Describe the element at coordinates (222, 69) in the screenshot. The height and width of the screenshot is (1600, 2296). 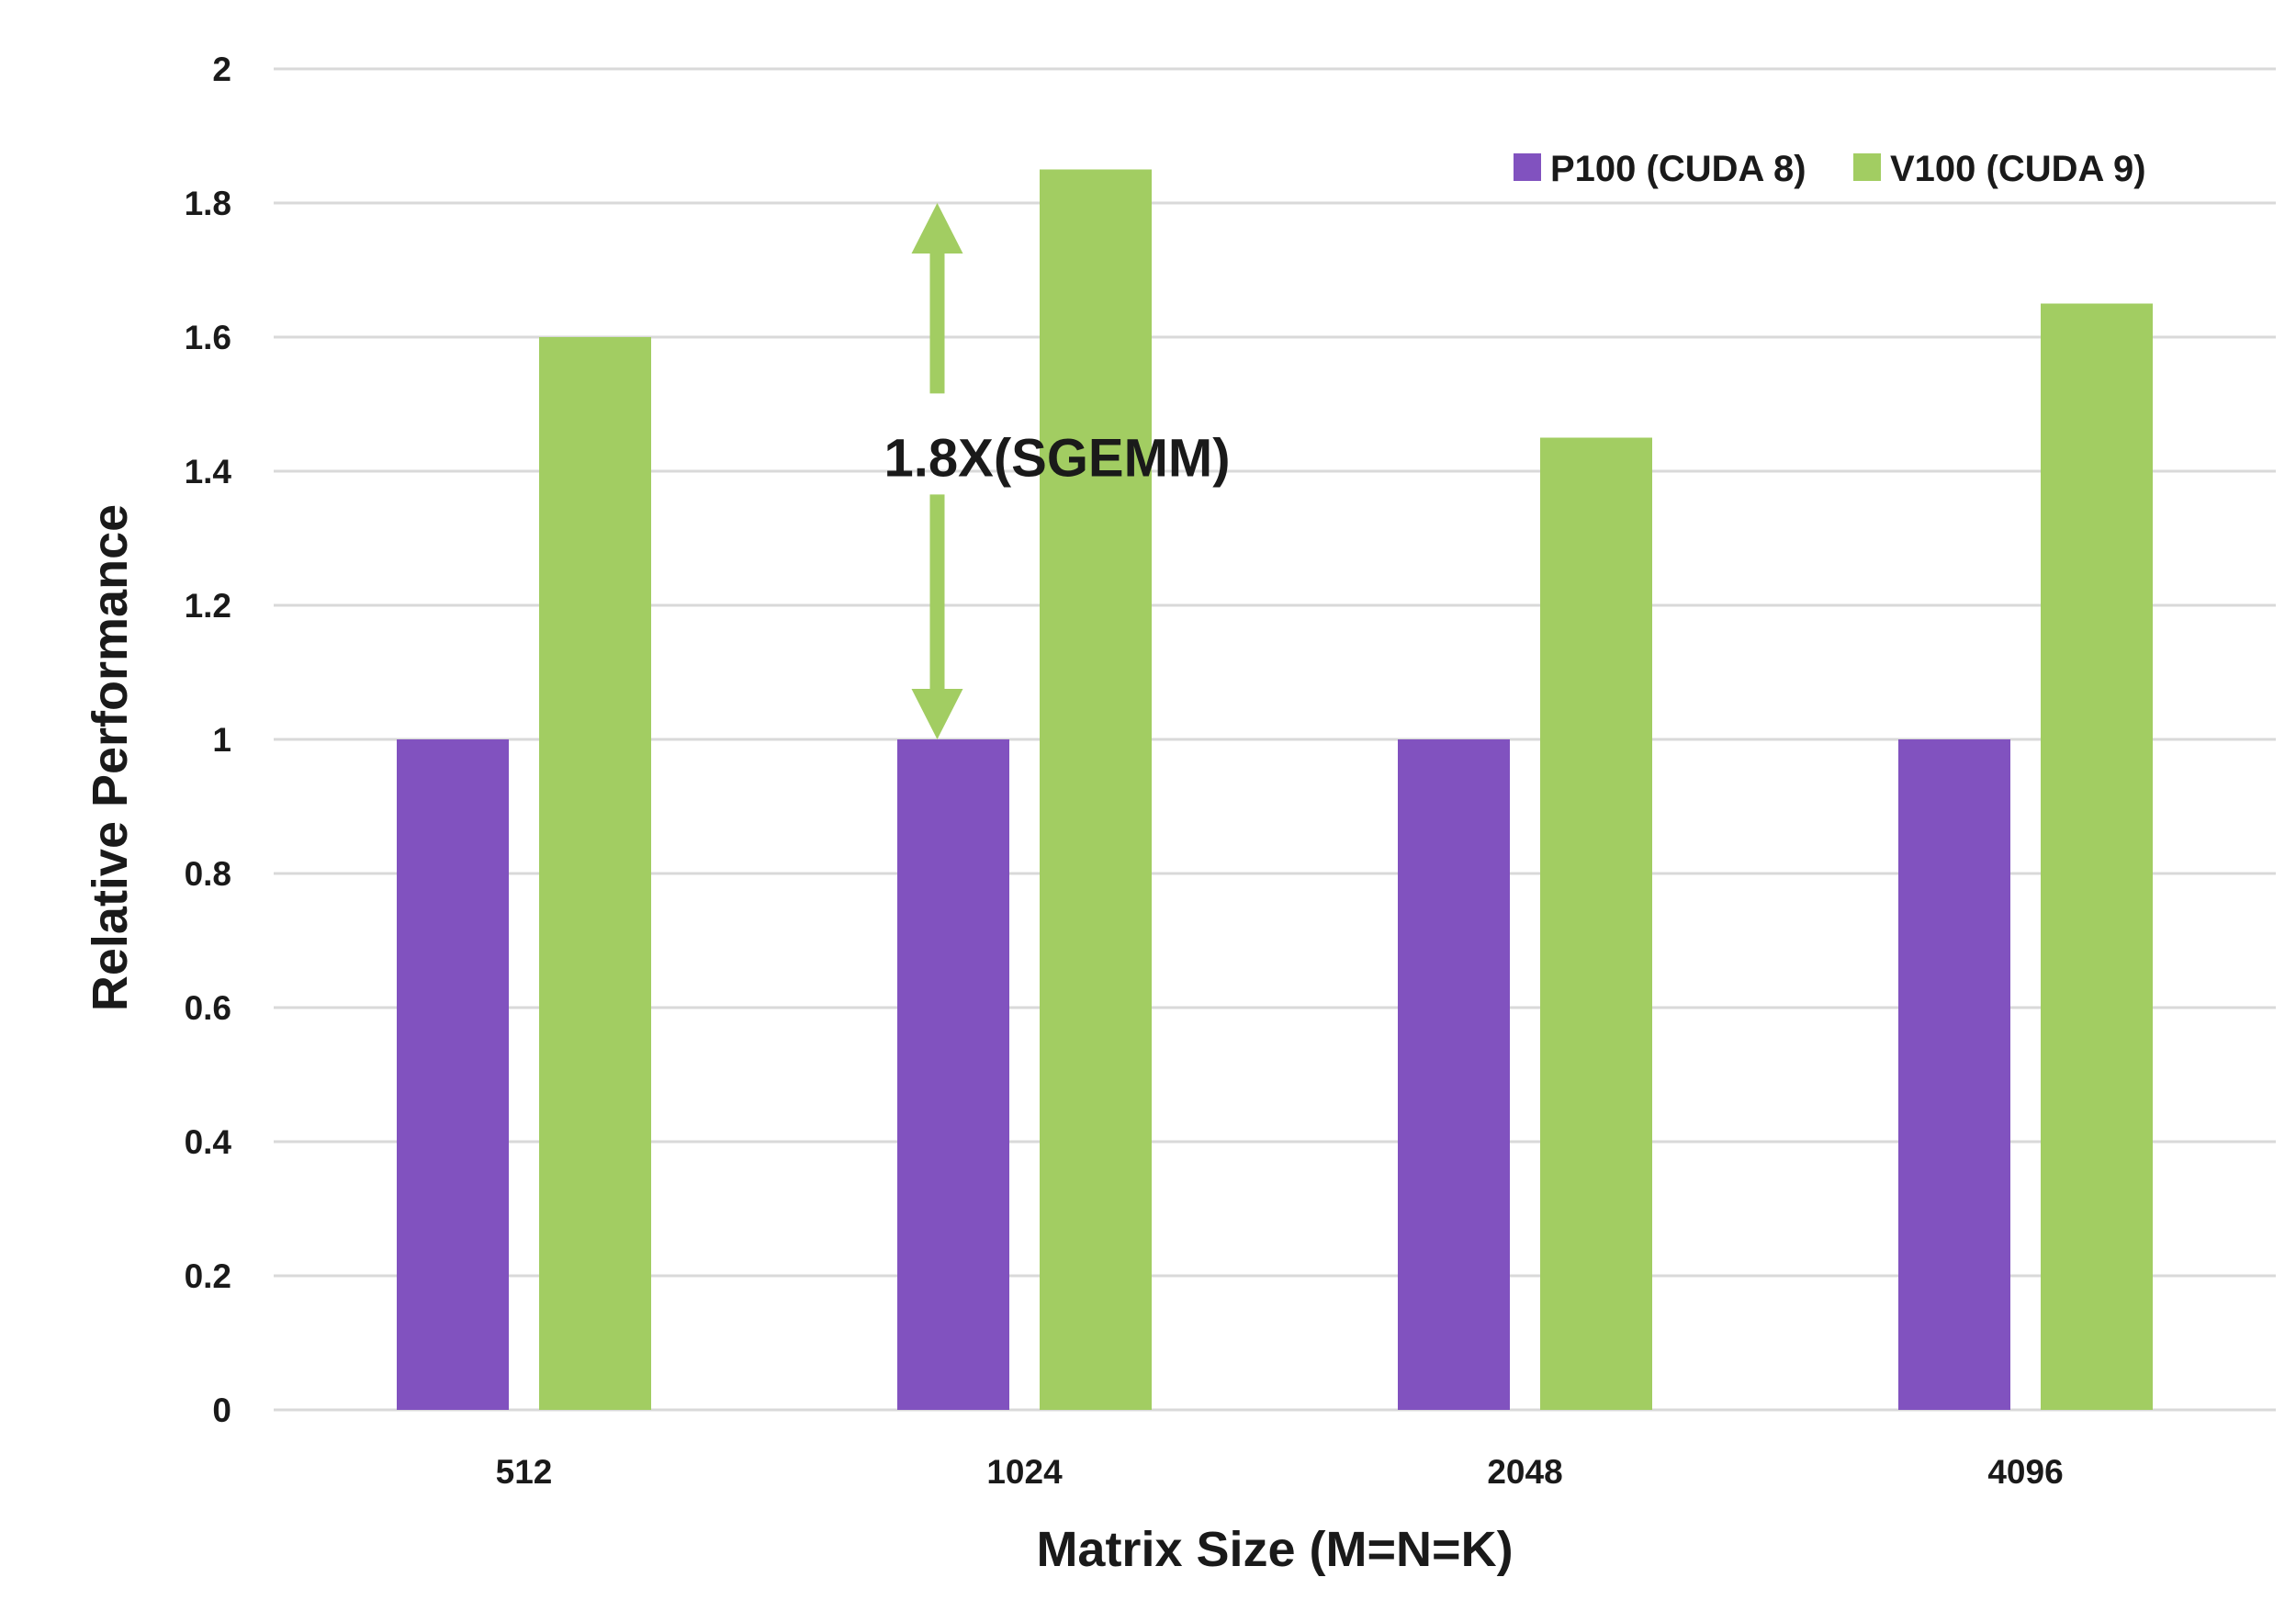
I see `y-tick-label: 2` at that location.